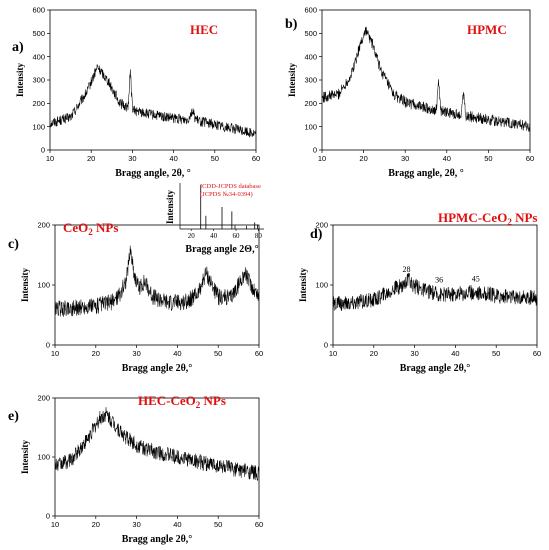 This screenshot has height=550, width=549. Describe the element at coordinates (259, 236) in the screenshot. I see `inset-x-tick-label: 80` at that location.